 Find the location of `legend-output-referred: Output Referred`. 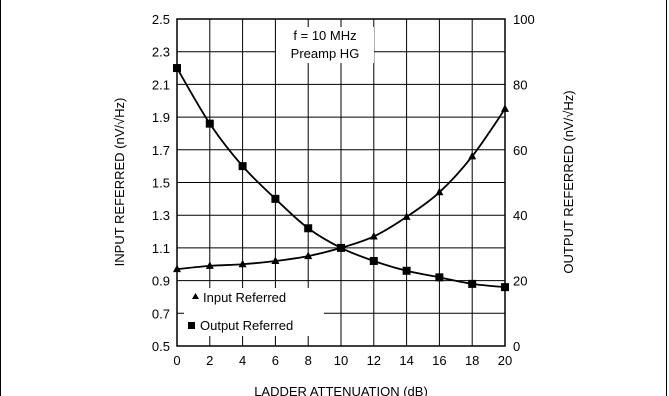

legend-output-referred: Output Referred is located at coordinates (246, 325).